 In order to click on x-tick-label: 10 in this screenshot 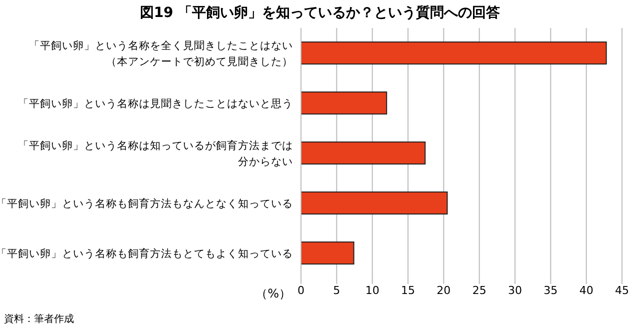, I will do `click(372, 290)`.